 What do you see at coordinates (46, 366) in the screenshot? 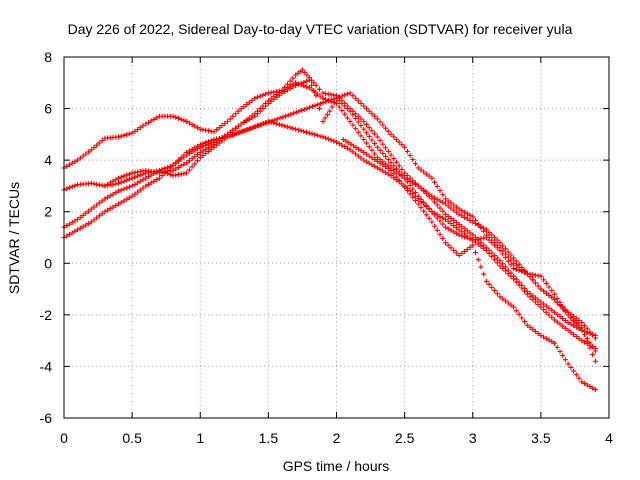
I see `y-tick-label: -4` at bounding box center [46, 366].